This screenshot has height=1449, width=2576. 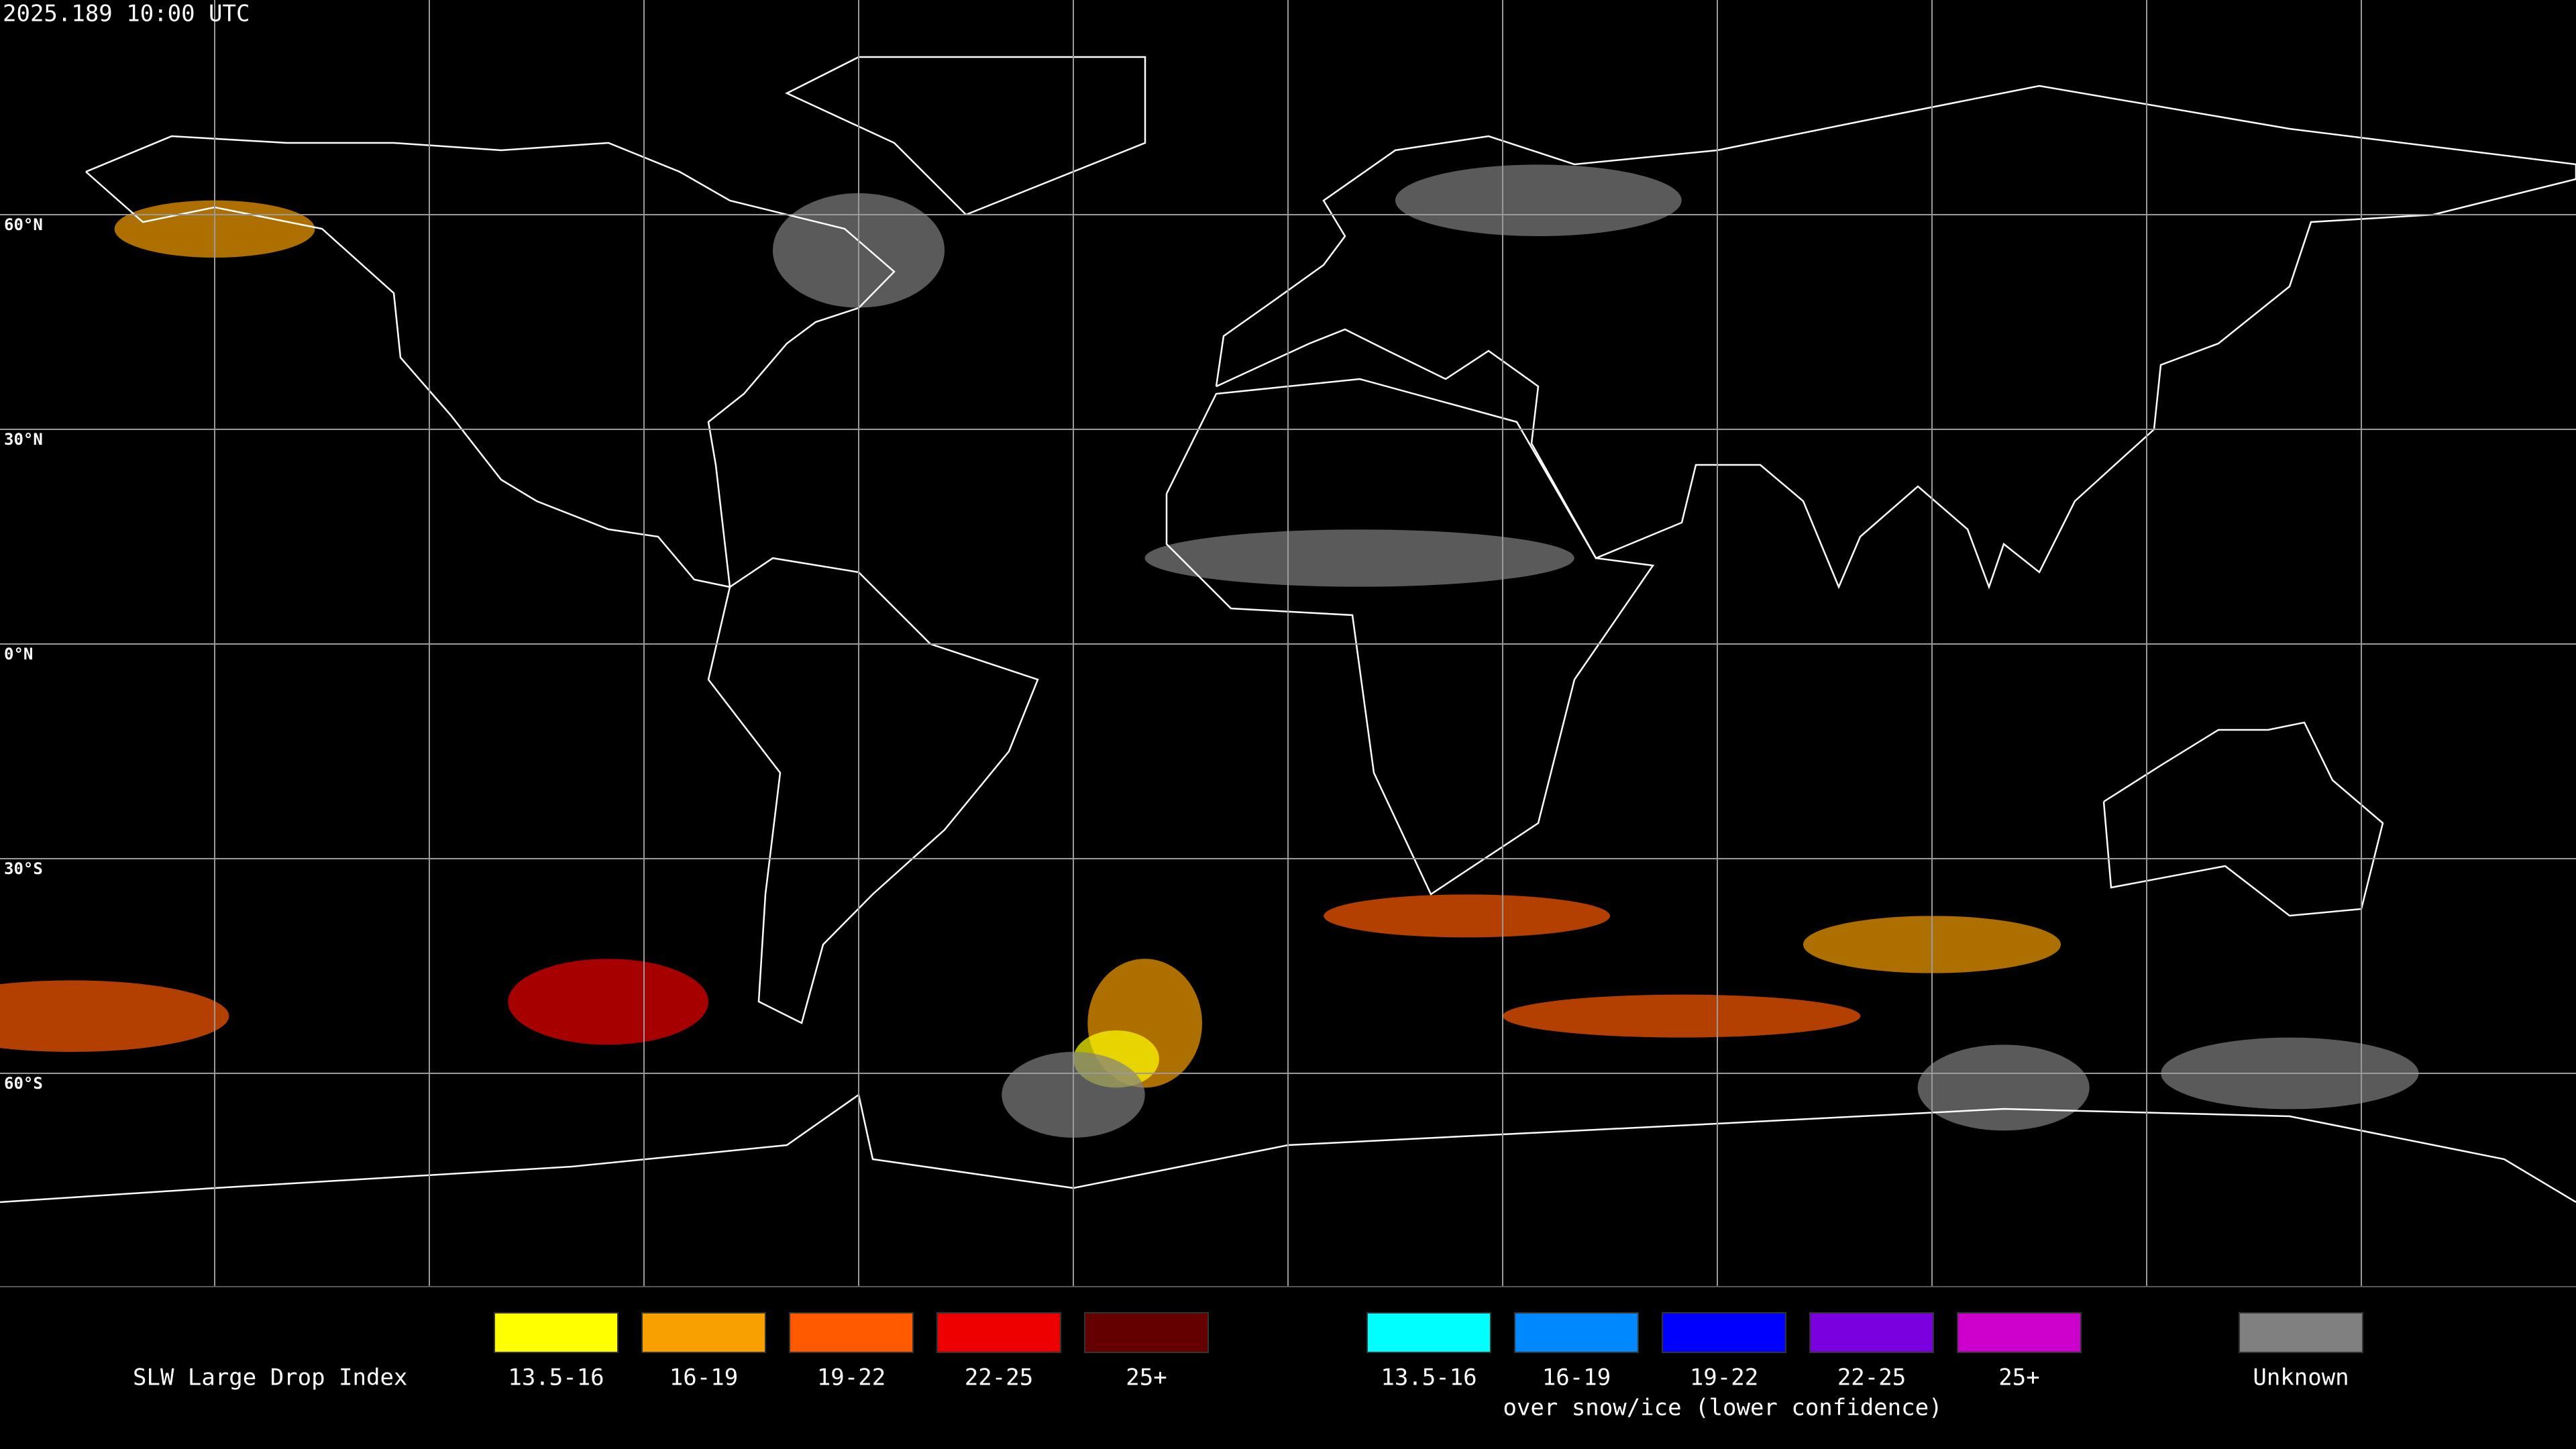 What do you see at coordinates (23, 1083) in the screenshot?
I see `latitude-label: 60°S` at bounding box center [23, 1083].